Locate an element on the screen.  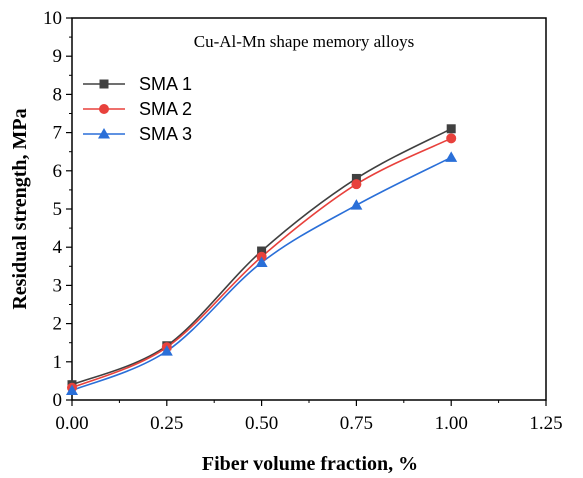
y-tick-label: 9 is located at coordinates (58, 56).